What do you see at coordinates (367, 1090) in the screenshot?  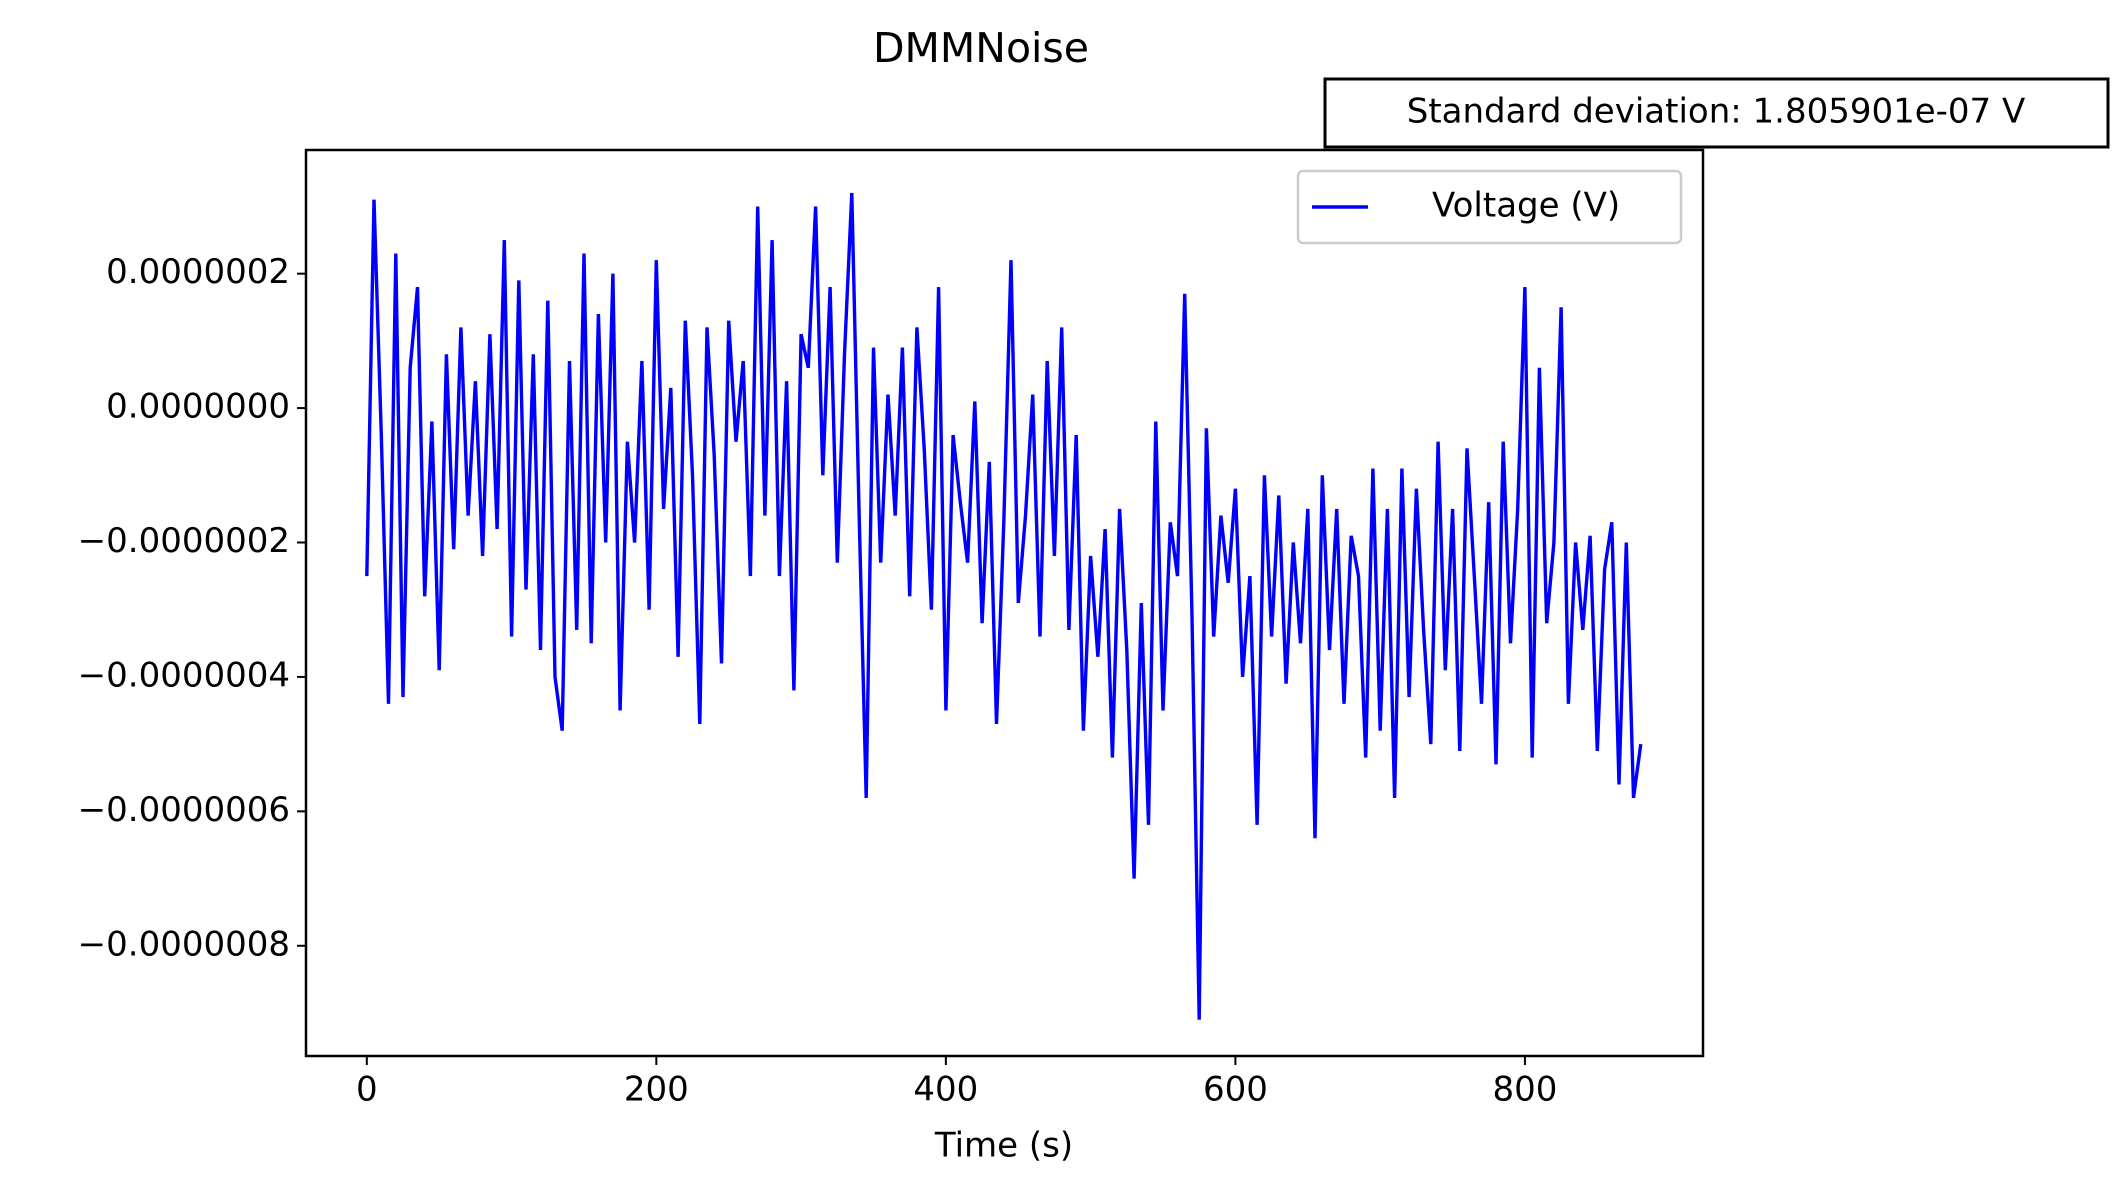 I see `x-tick-label: 0` at bounding box center [367, 1090].